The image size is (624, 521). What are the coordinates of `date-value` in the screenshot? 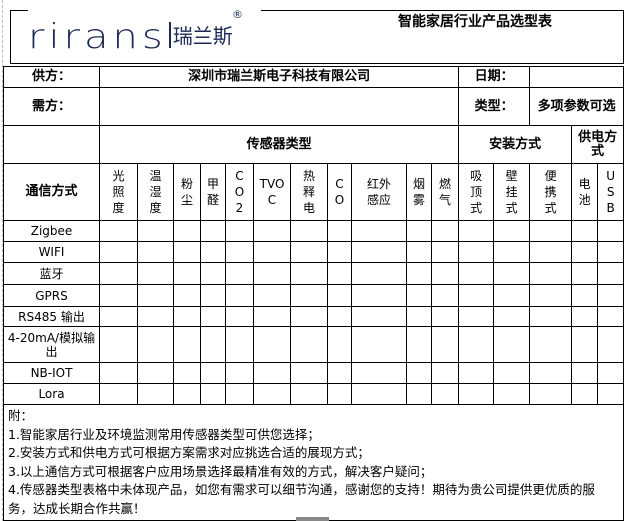 It's located at (576, 77).